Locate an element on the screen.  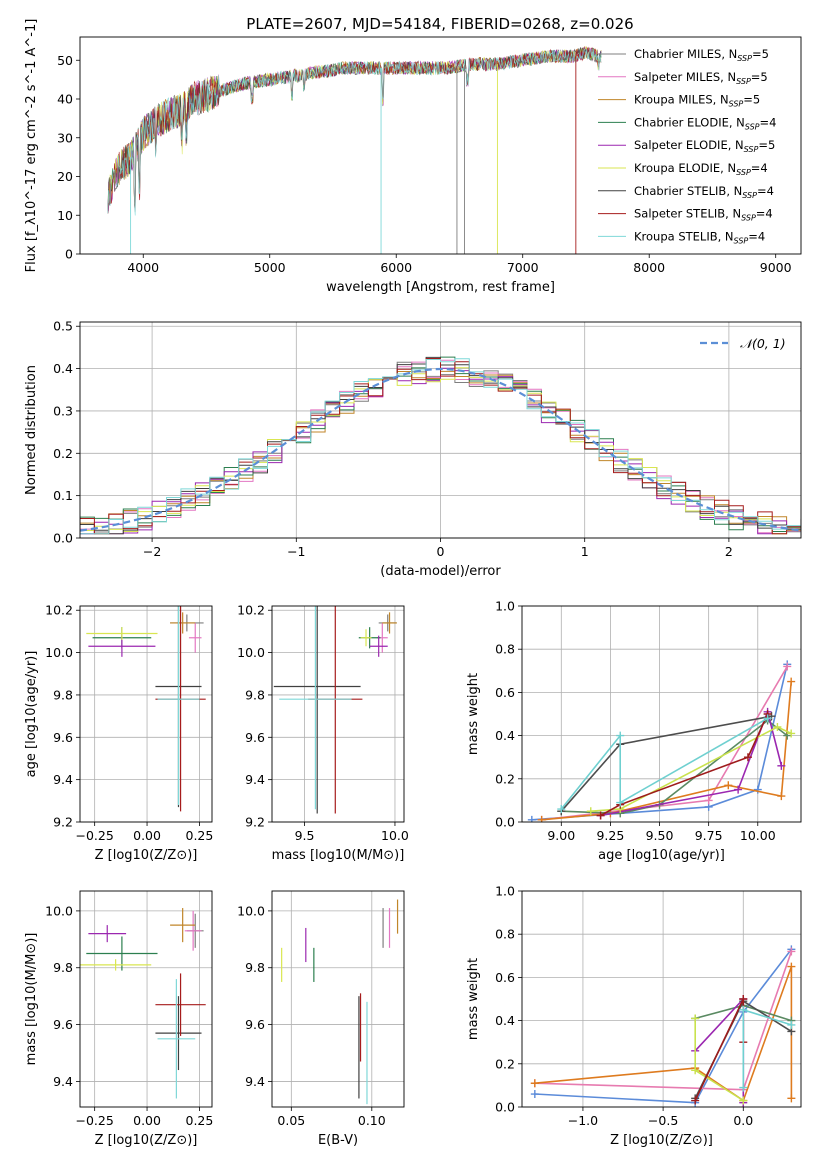
y-tick-label: 10.0 is located at coordinates (251, 652).